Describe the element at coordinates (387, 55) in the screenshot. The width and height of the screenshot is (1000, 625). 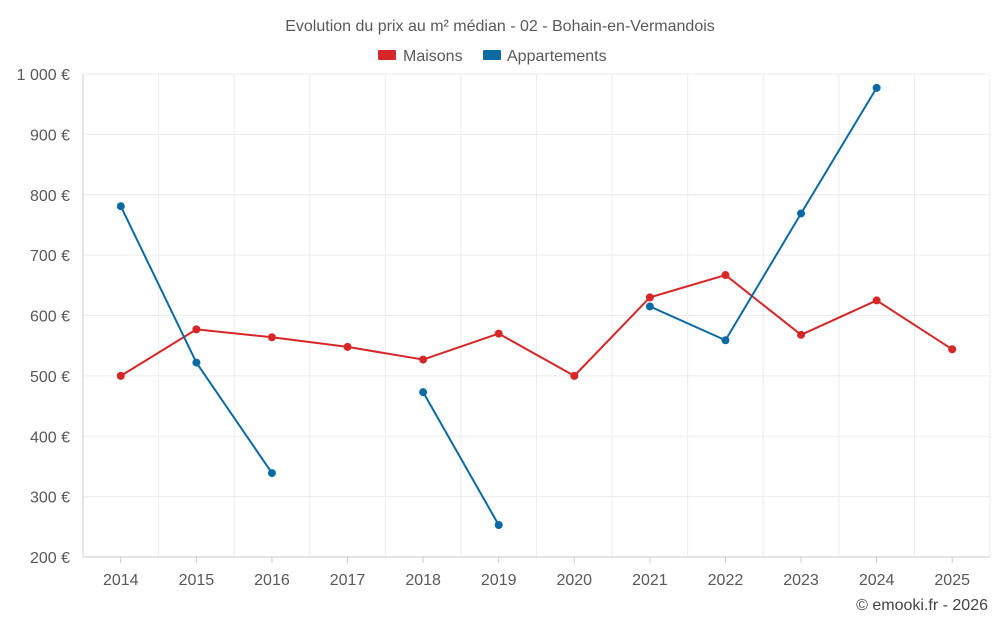
I see `legend-swatch-maisons` at that location.